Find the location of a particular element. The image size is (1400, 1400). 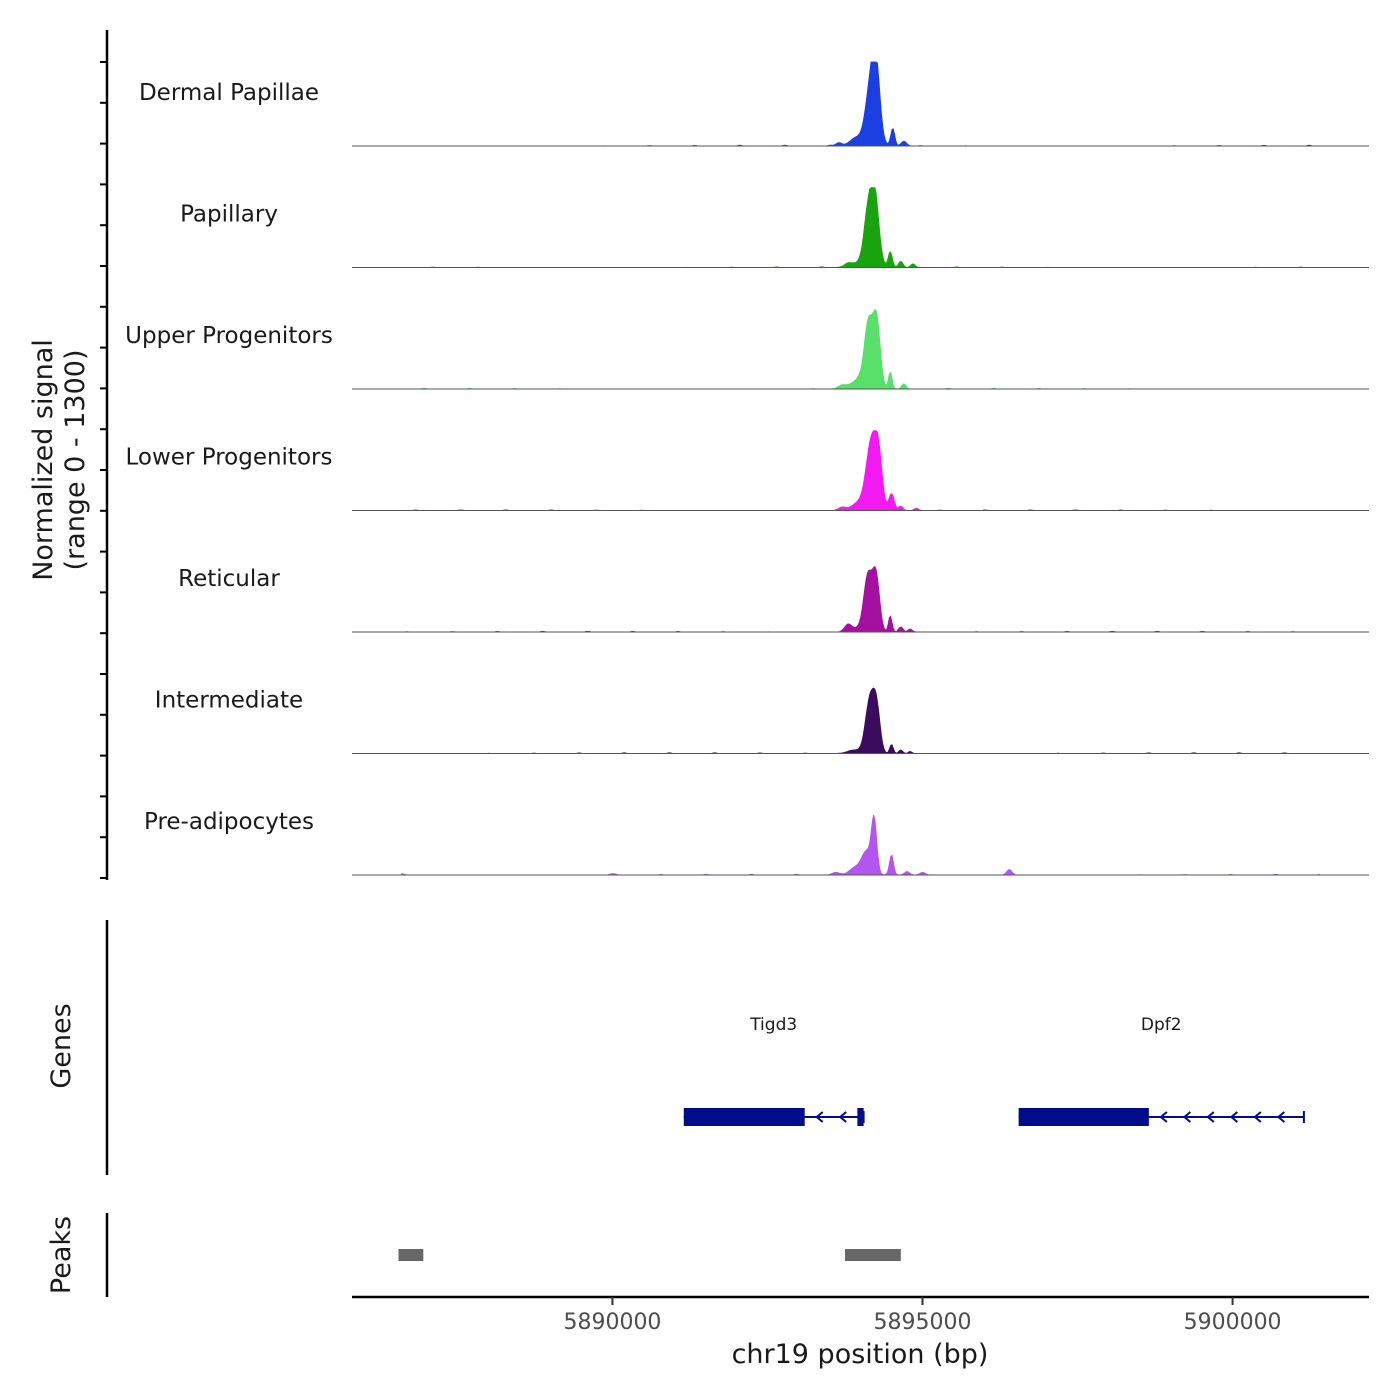

track-label: Pre-adipocytes is located at coordinates (229, 822).